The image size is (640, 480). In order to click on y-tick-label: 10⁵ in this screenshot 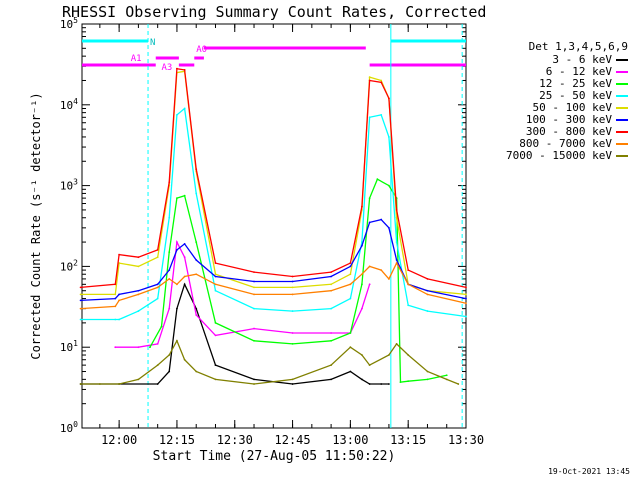, I will do `click(69, 23)`.